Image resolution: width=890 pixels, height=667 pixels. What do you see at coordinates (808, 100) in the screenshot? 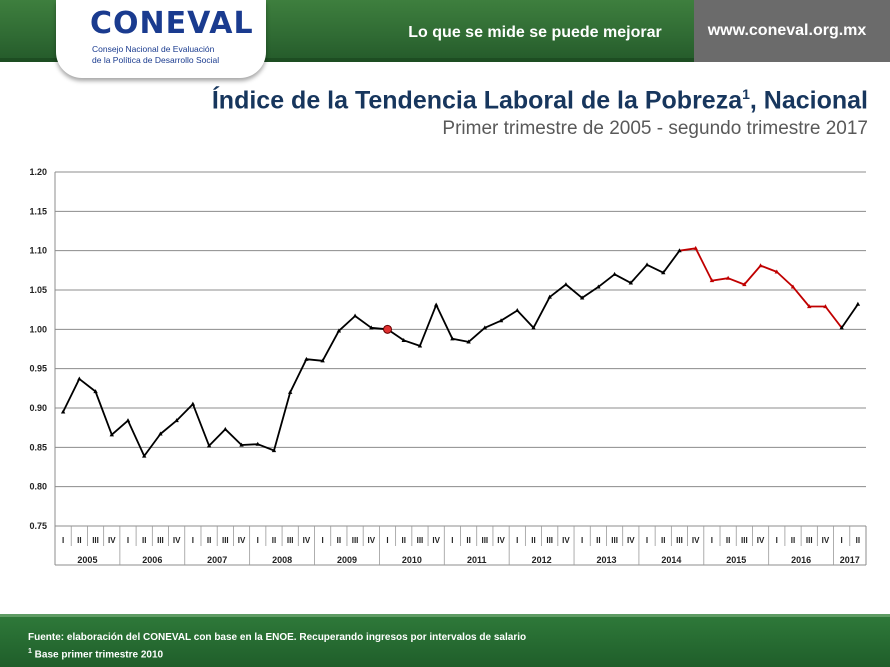
I see `chart-title-suffix: , Nacional` at bounding box center [808, 100].